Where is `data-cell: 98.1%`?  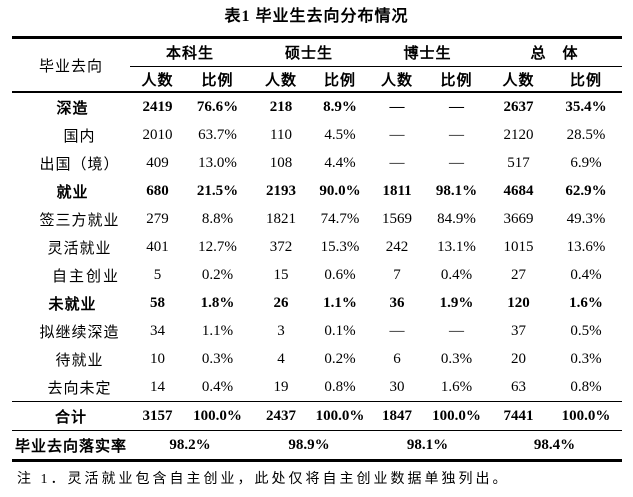 data-cell: 98.1% is located at coordinates (456, 190).